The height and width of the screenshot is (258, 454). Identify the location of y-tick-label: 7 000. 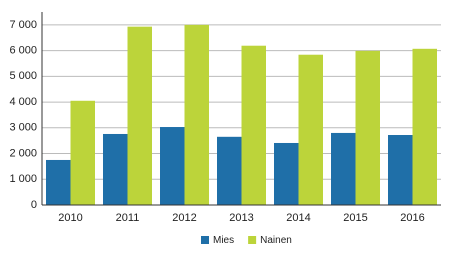
(23, 25).